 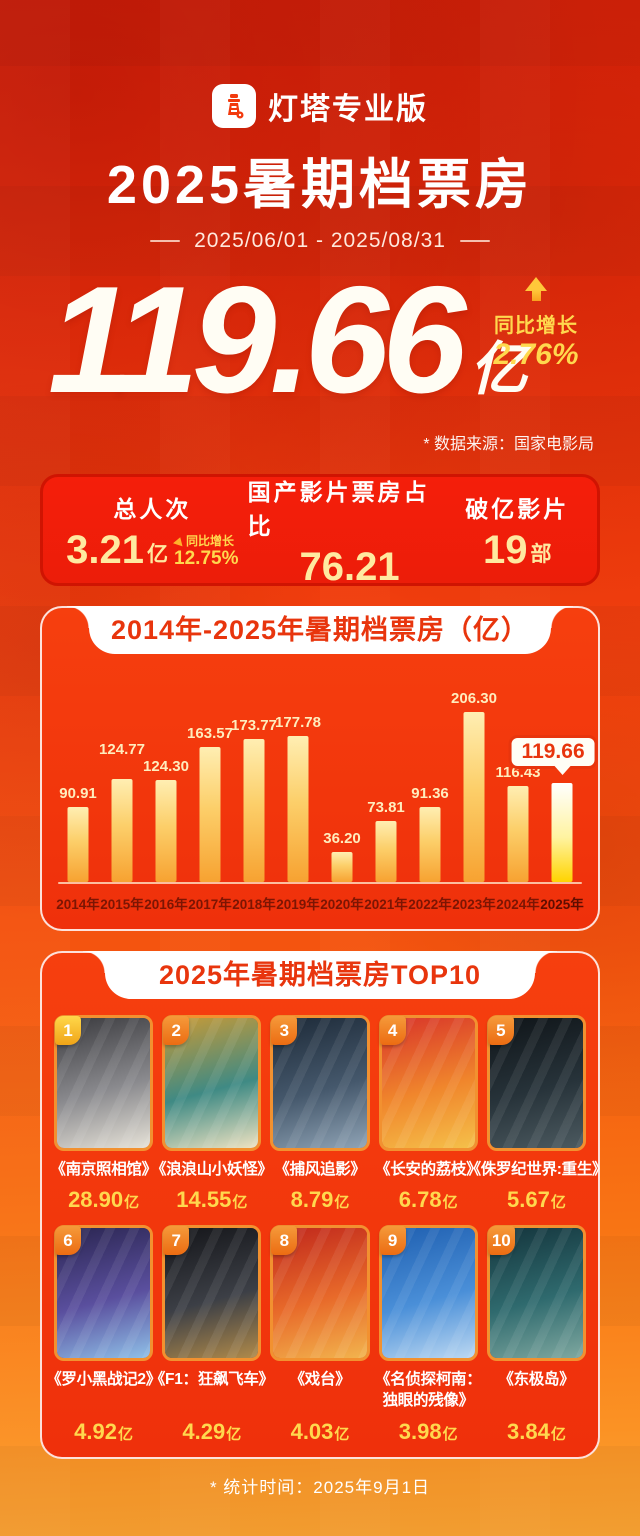 What do you see at coordinates (428, 1293) in the screenshot?
I see `movie-poster: 9` at bounding box center [428, 1293].